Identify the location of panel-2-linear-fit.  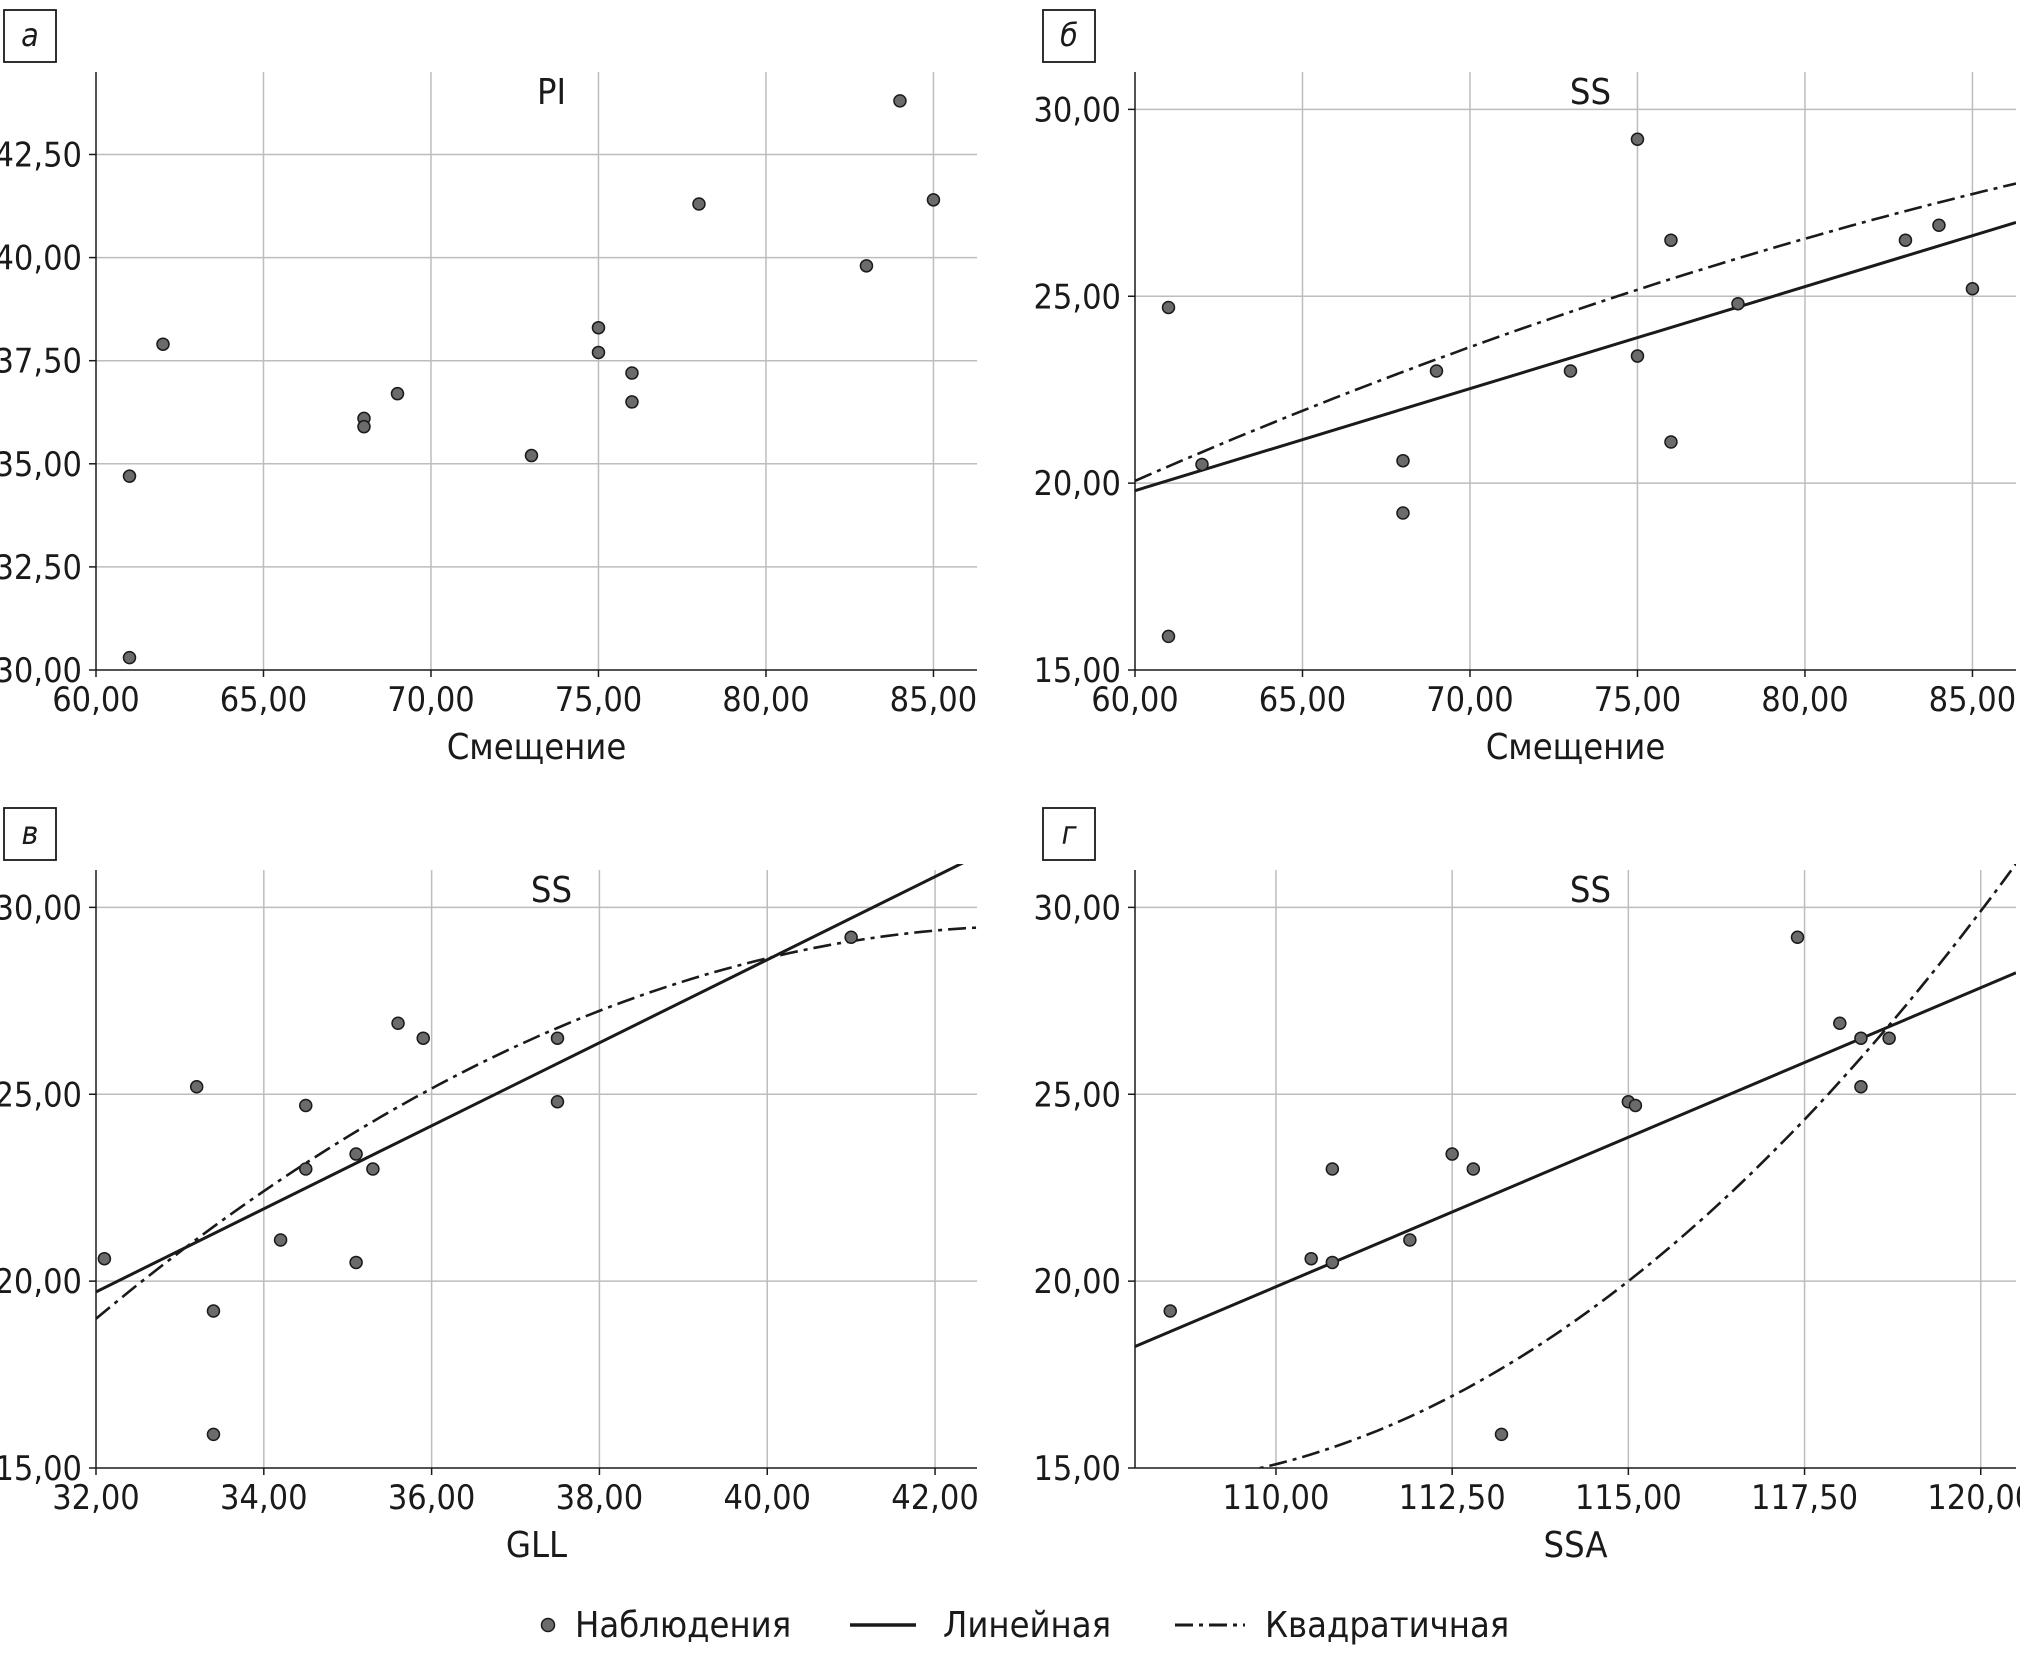
(530, 1079).